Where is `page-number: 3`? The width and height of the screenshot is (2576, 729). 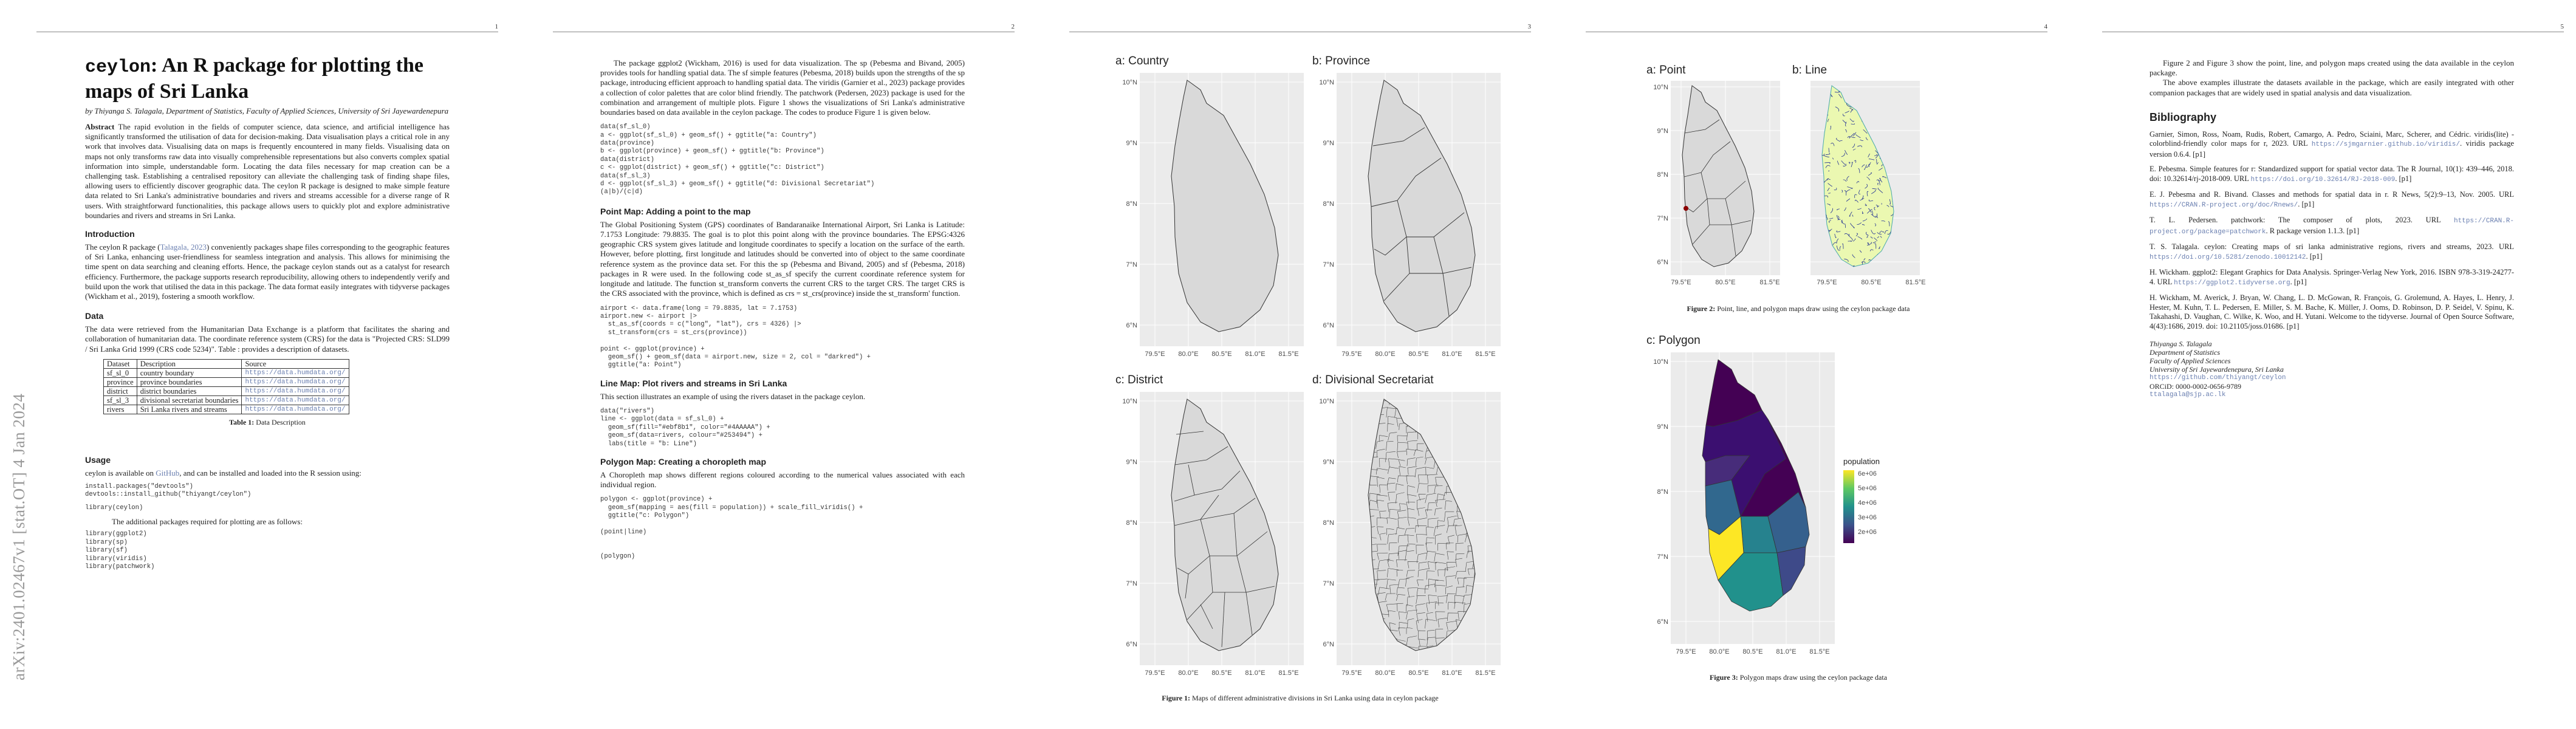 page-number: 3 is located at coordinates (1529, 26).